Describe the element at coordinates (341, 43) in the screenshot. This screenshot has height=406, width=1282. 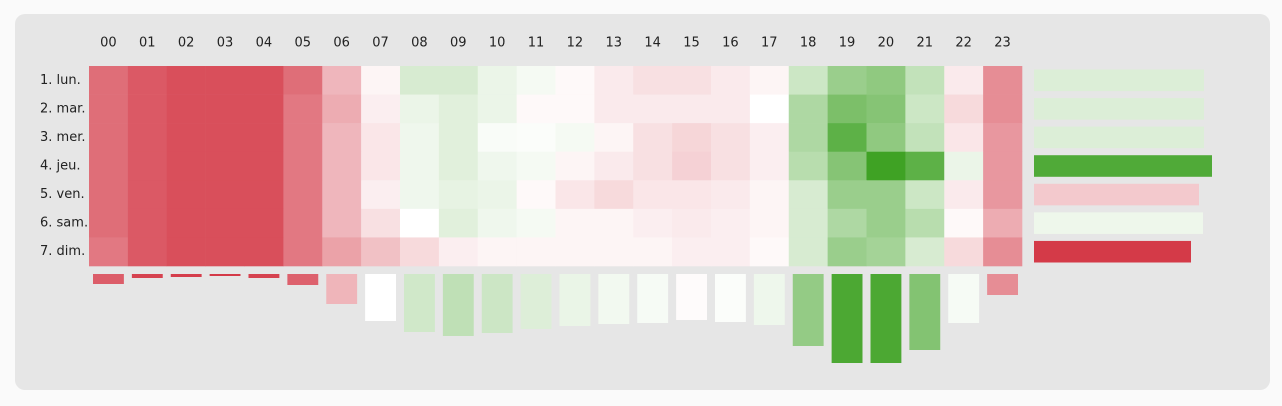
I see `x-tick-label: 06` at that location.